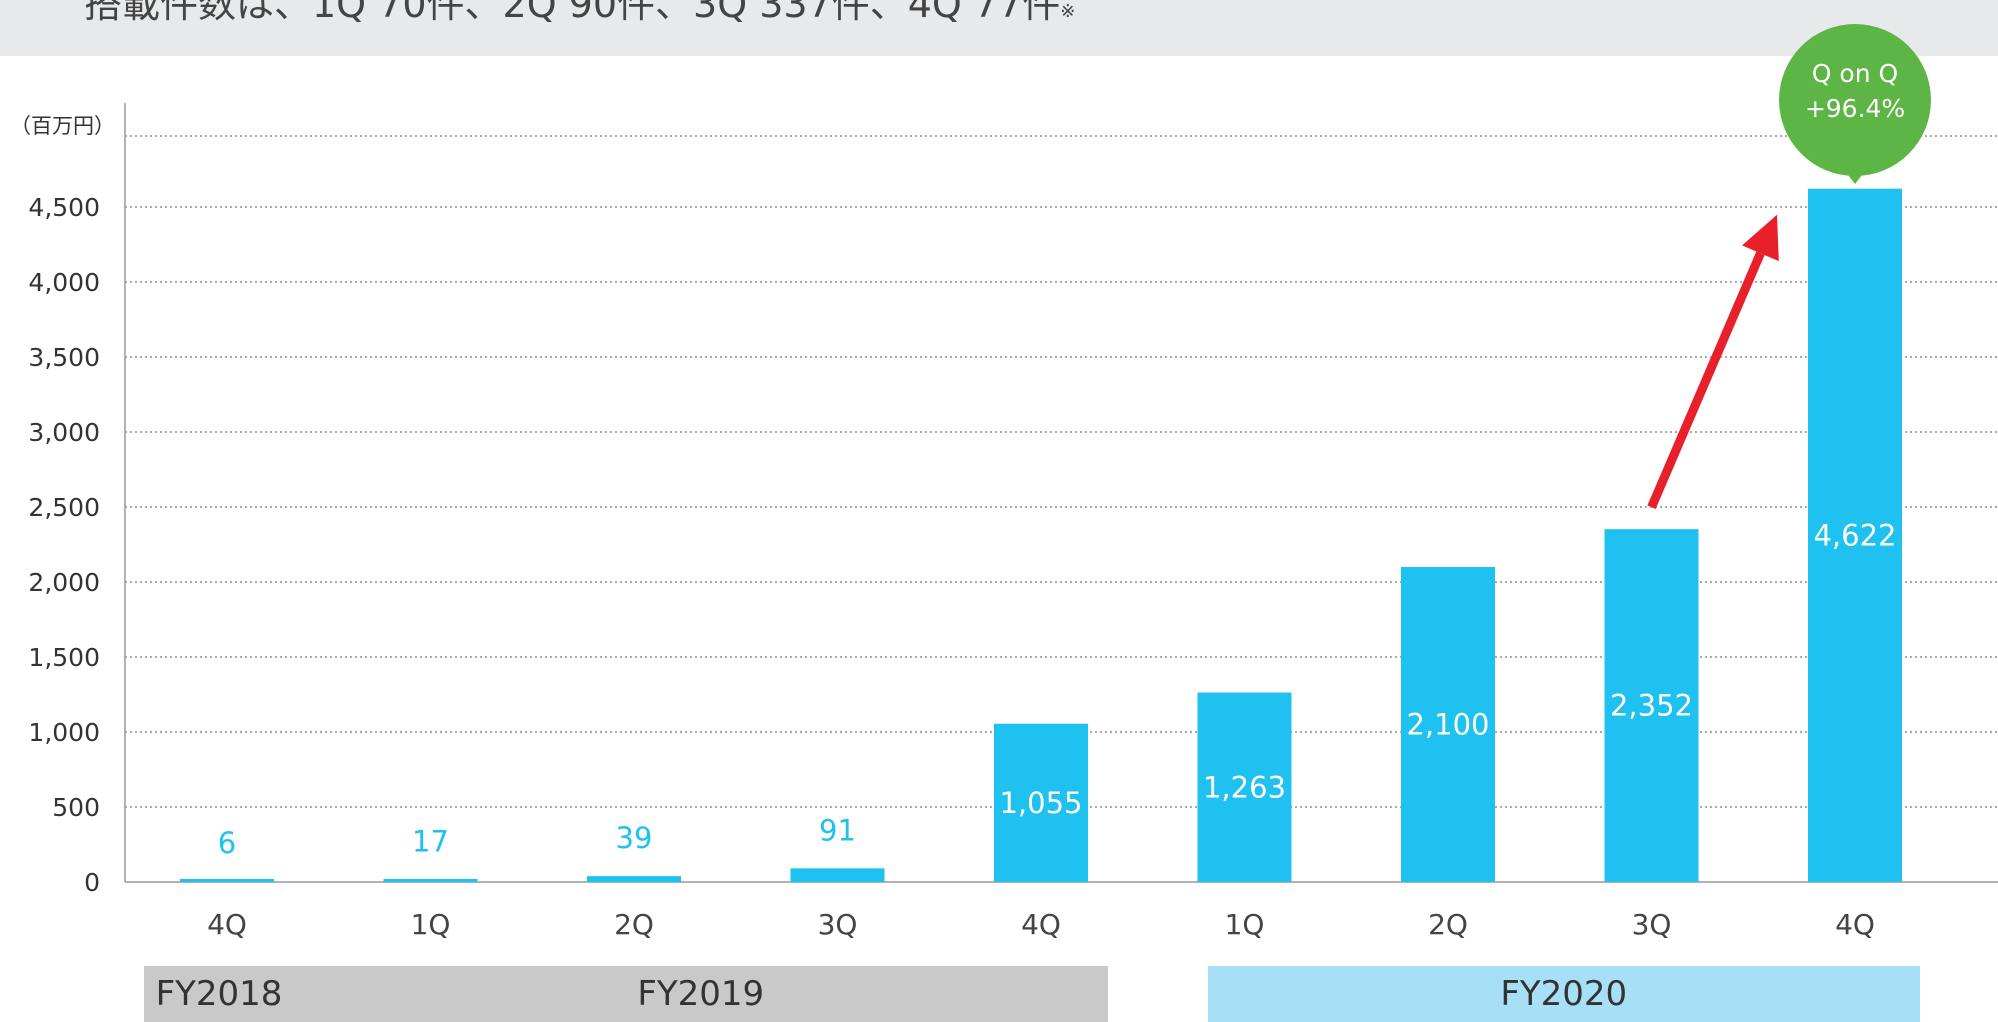  What do you see at coordinates (634, 838) in the screenshot?
I see `bar-value-label: 39` at bounding box center [634, 838].